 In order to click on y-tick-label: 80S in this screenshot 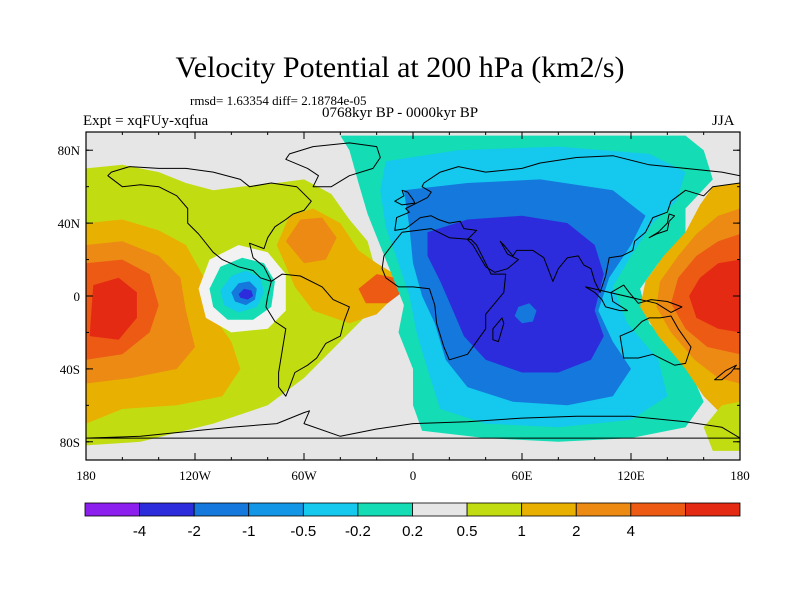, I will do `click(70, 442)`.